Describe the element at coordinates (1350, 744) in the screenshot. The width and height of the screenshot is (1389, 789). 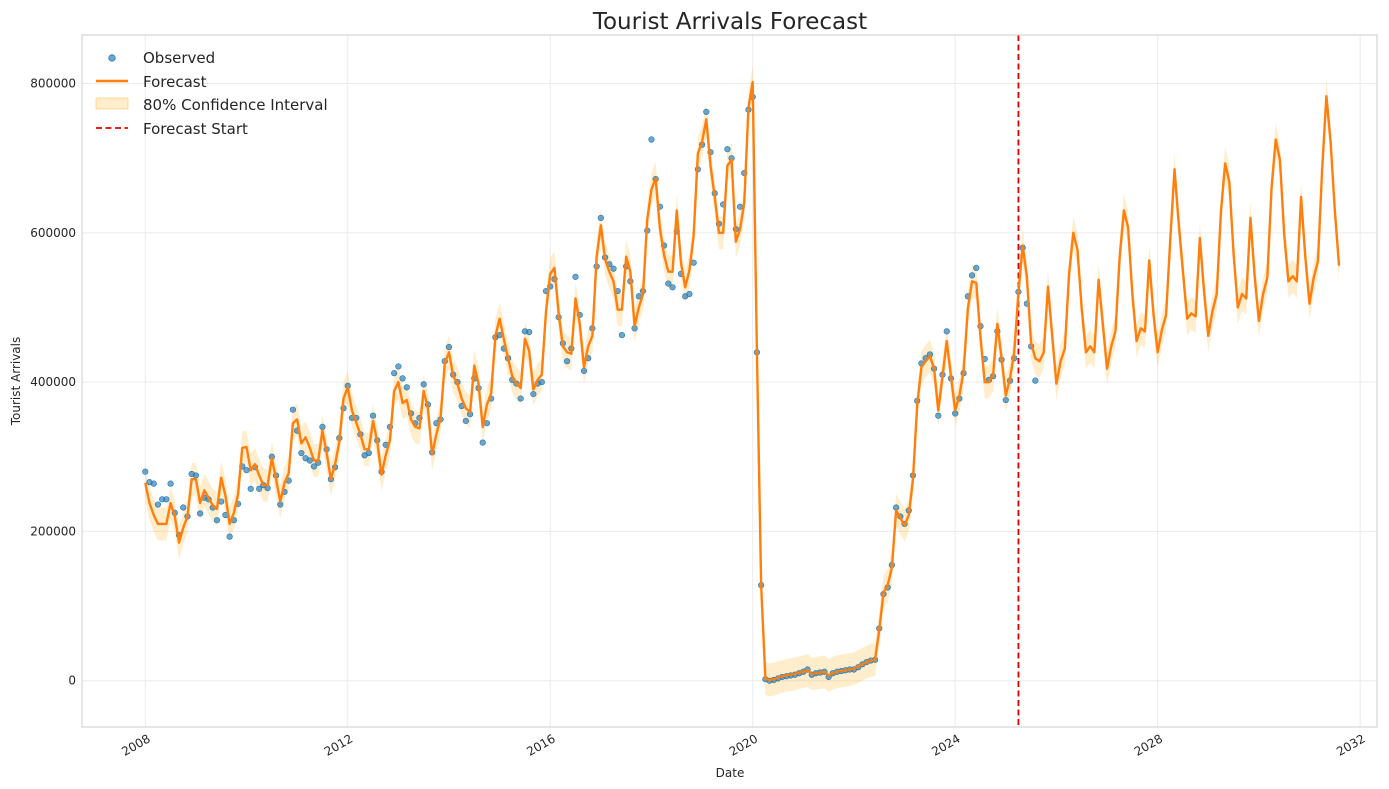
I see `x-tick-label: 2032` at that location.